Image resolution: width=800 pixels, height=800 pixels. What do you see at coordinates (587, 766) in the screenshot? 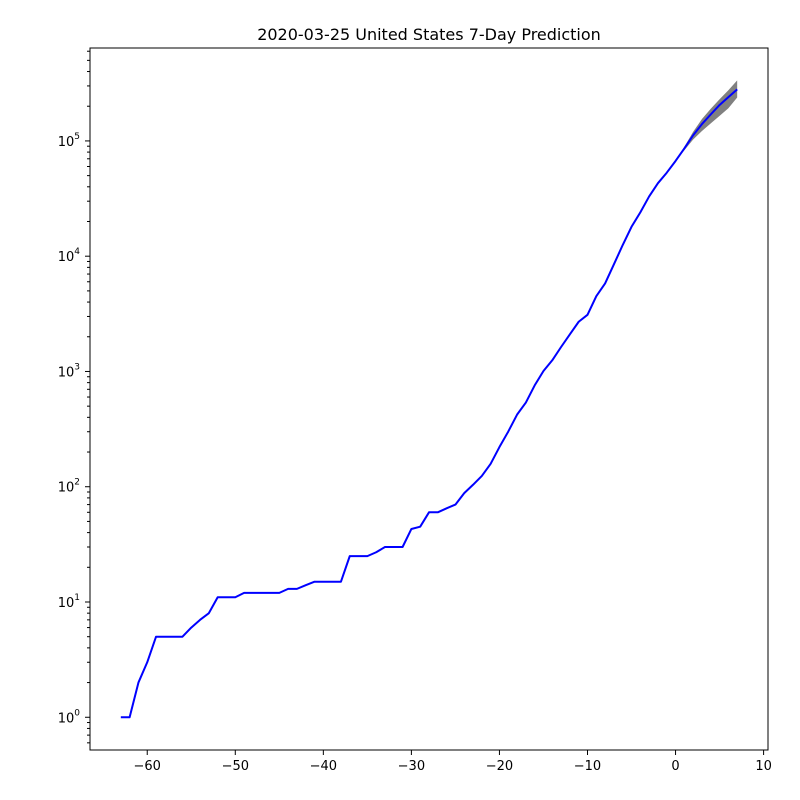
I see `x-tick-label: −10` at bounding box center [587, 766].